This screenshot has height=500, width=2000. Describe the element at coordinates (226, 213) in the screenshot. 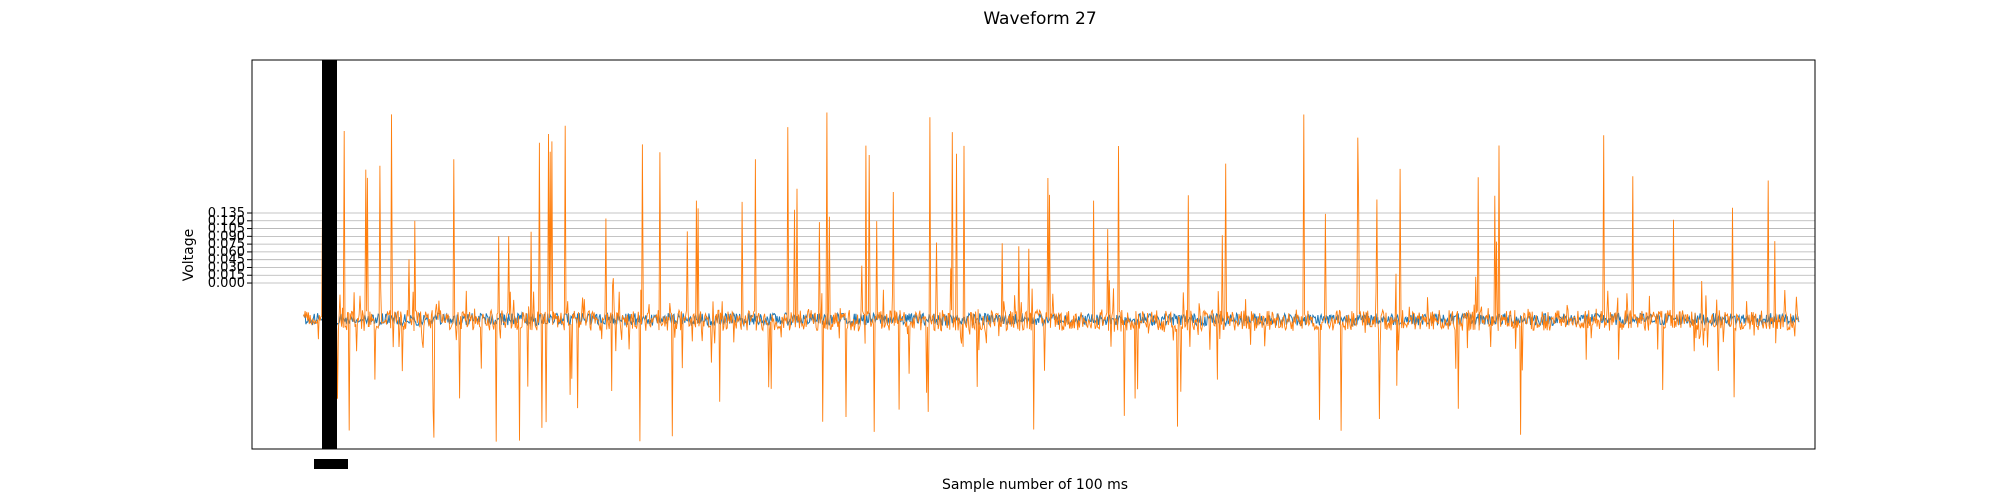

I see `y-tick-label: 0.135` at that location.